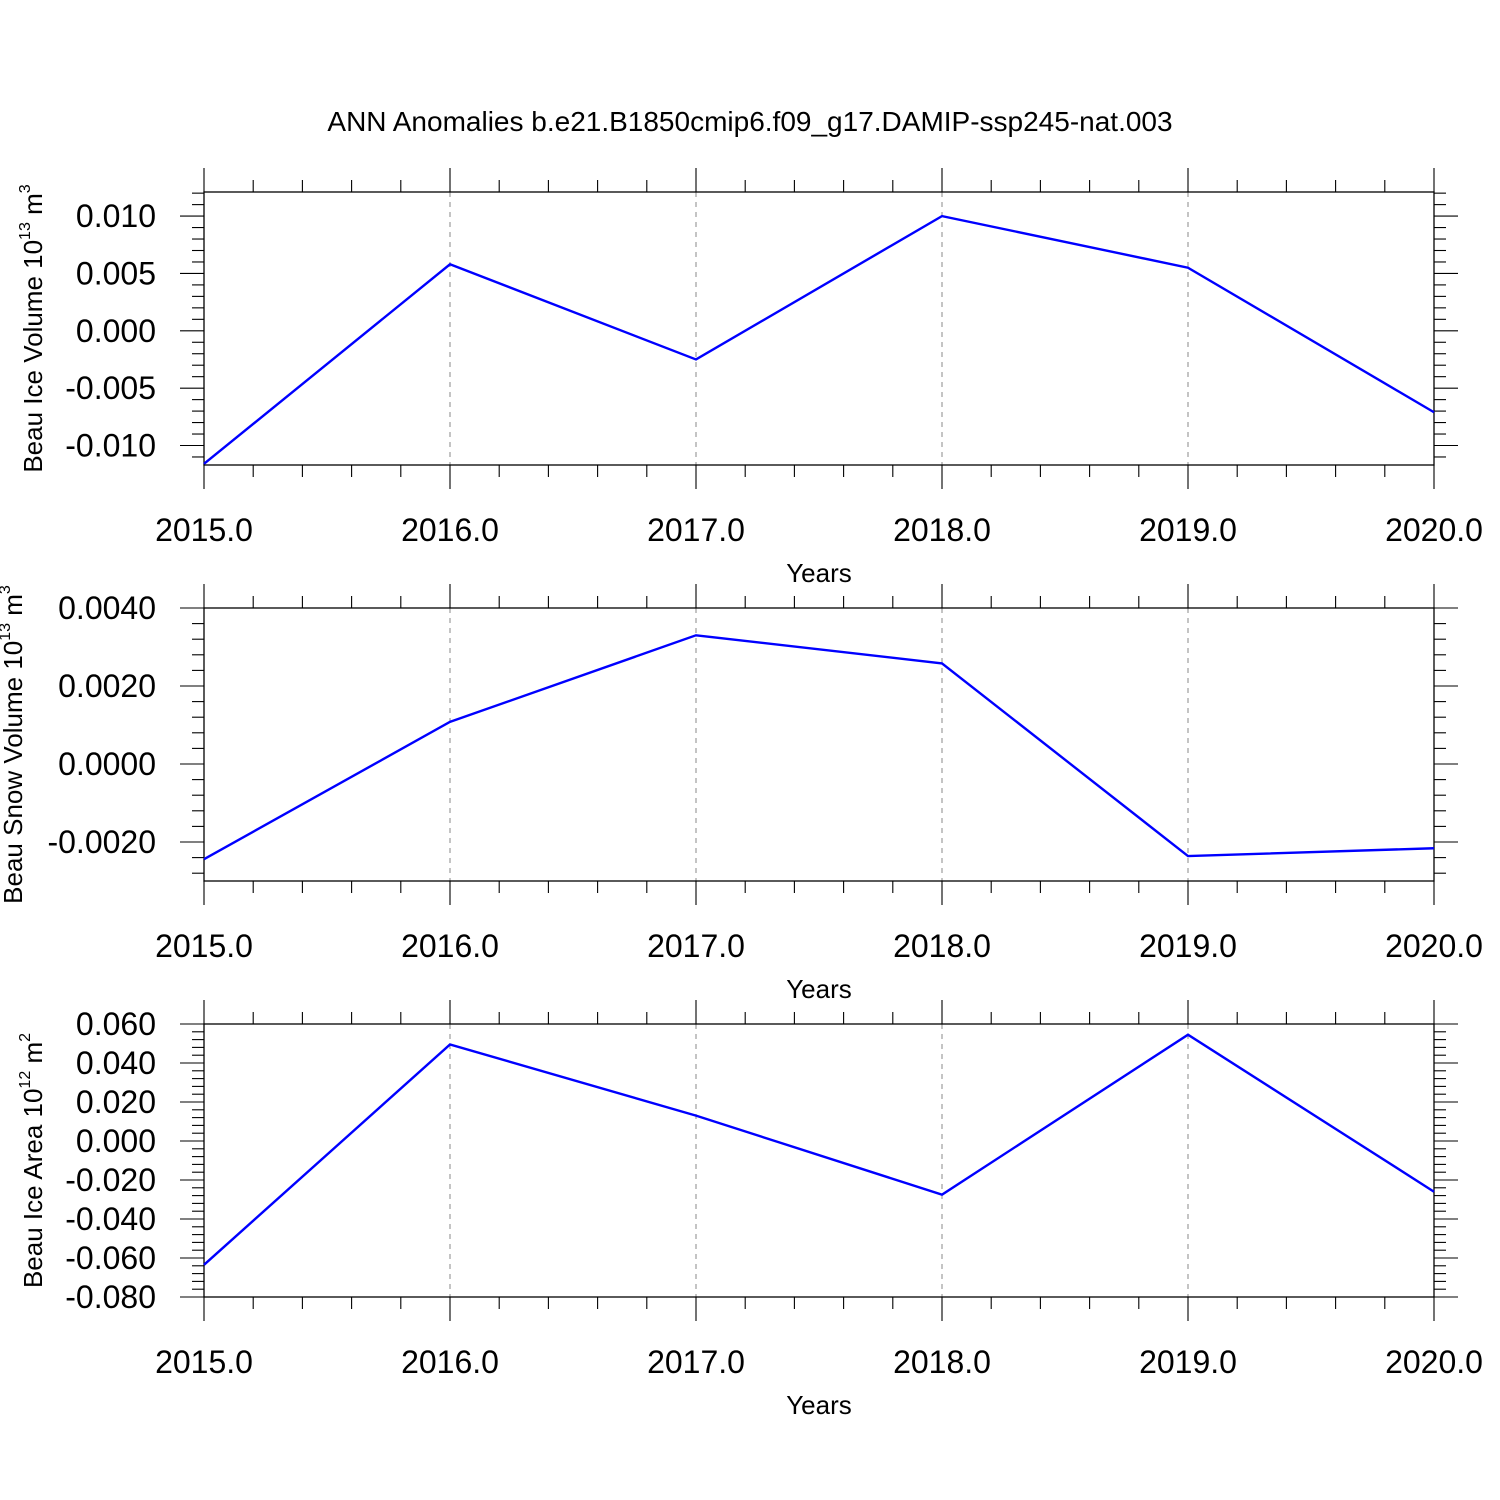 Image resolution: width=1500 pixels, height=1500 pixels. What do you see at coordinates (110, 446) in the screenshot?
I see `y-tick-label: -0.010` at bounding box center [110, 446].